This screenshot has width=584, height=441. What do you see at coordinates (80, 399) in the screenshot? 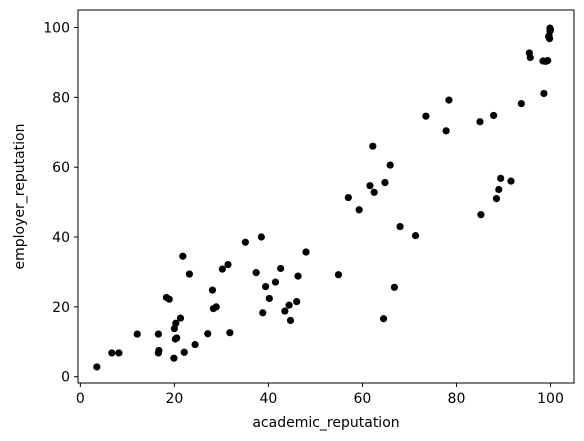
I see `x-tick-label: 0` at bounding box center [80, 399].